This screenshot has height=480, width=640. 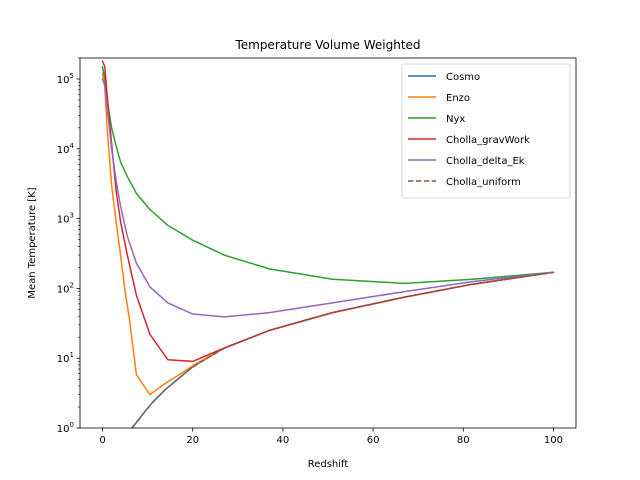 What do you see at coordinates (485, 161) in the screenshot?
I see `legend-entry-label: Cholla_delta_Ek` at bounding box center [485, 161].